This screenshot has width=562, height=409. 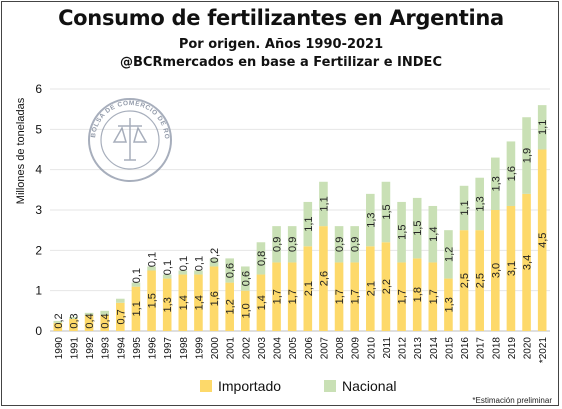 What do you see at coordinates (262, 348) in the screenshot?
I see `x-tick-label: 2003` at bounding box center [262, 348].